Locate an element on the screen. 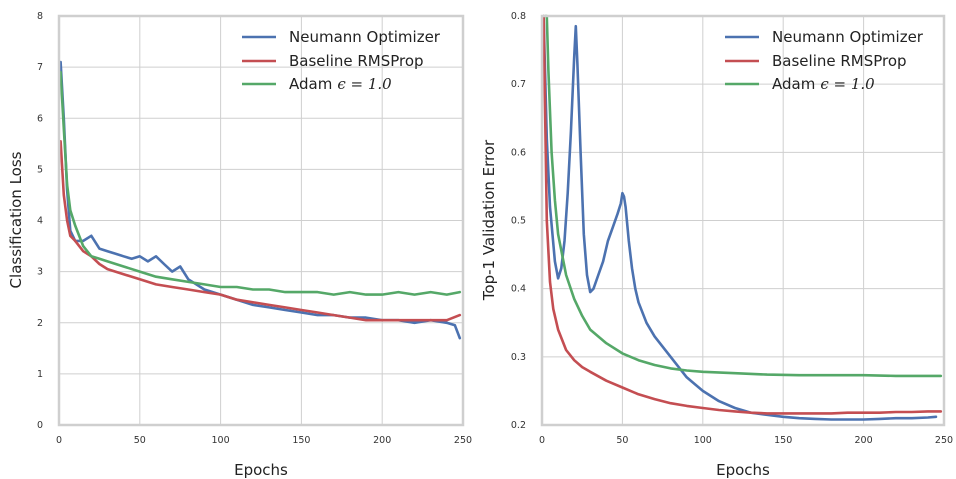 Image resolution: width=956 pixels, height=479 pixels. y-tick-label: 8 is located at coordinates (40, 16).